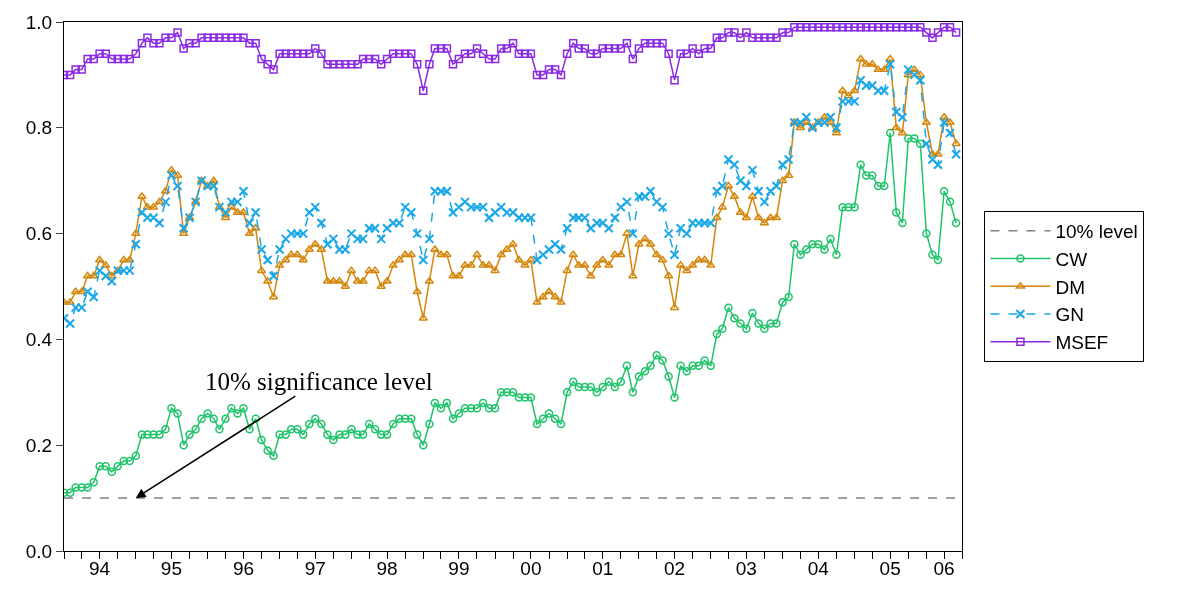 The image size is (1191, 599). Describe the element at coordinates (171, 568) in the screenshot. I see `x-tick-label: 95` at that location.